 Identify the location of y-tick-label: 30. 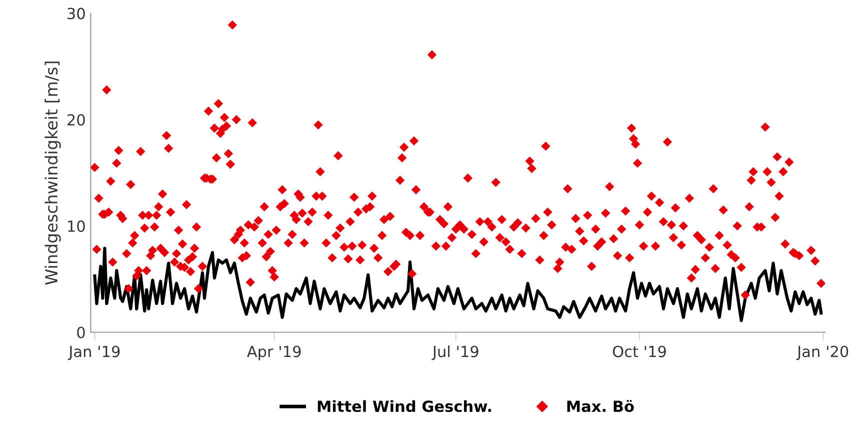
(76, 14).